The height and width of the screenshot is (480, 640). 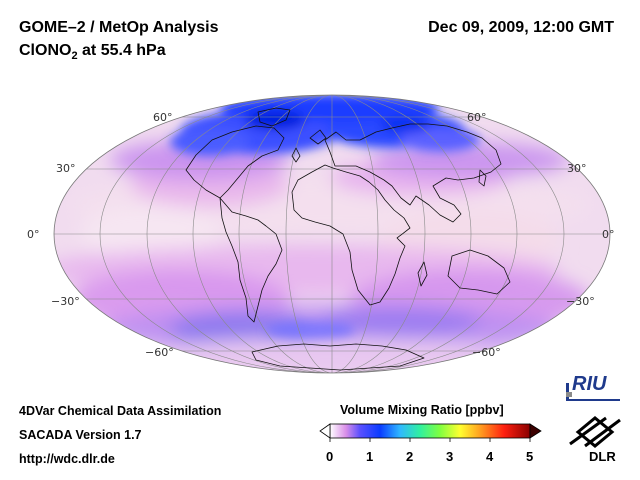 I want to click on colorbar-min-arrow, so click(x=325, y=431).